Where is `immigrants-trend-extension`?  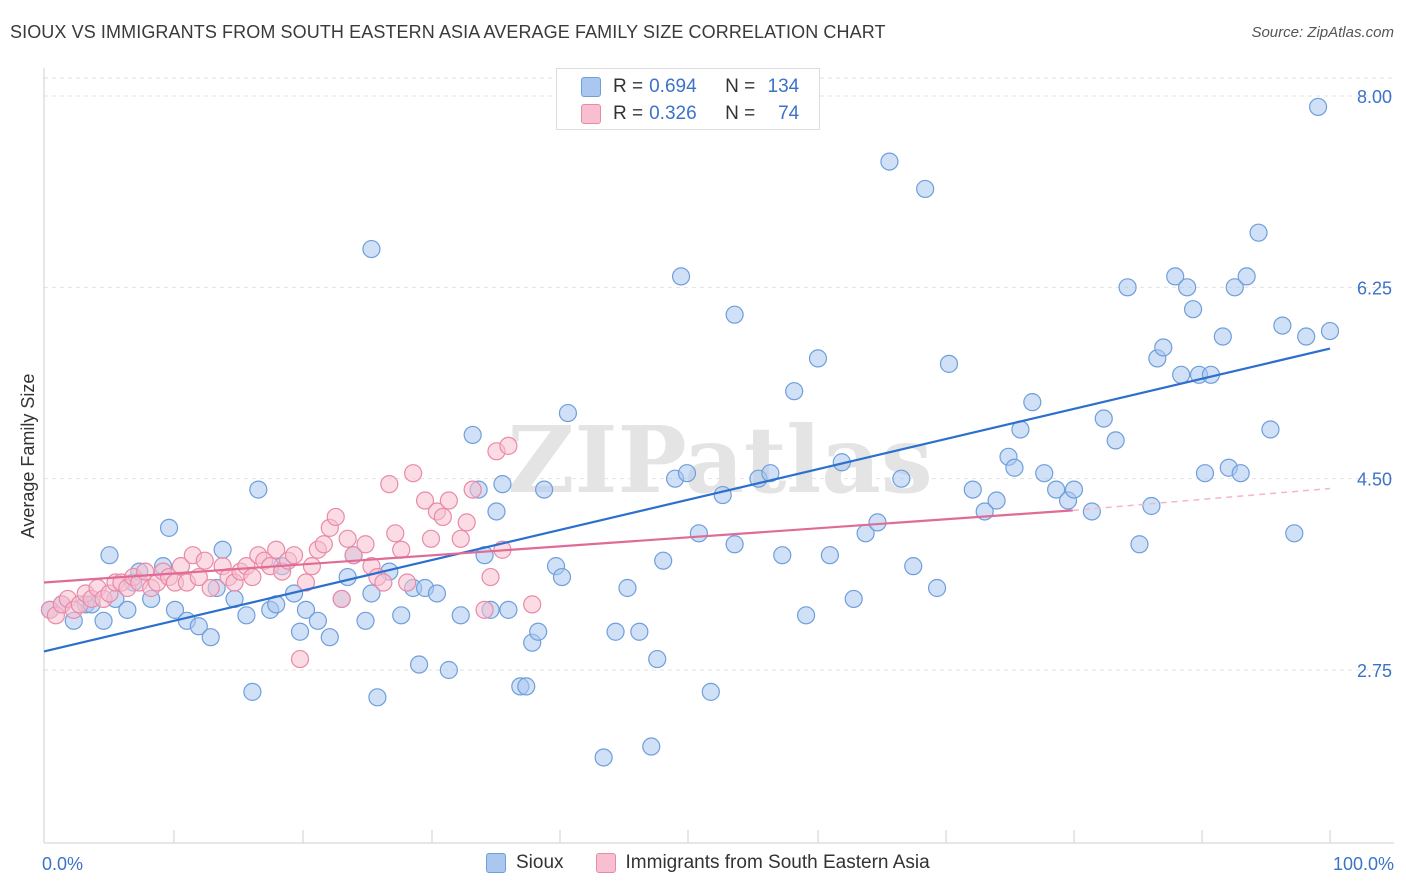 immigrants-trend-extension is located at coordinates (1201, 499).